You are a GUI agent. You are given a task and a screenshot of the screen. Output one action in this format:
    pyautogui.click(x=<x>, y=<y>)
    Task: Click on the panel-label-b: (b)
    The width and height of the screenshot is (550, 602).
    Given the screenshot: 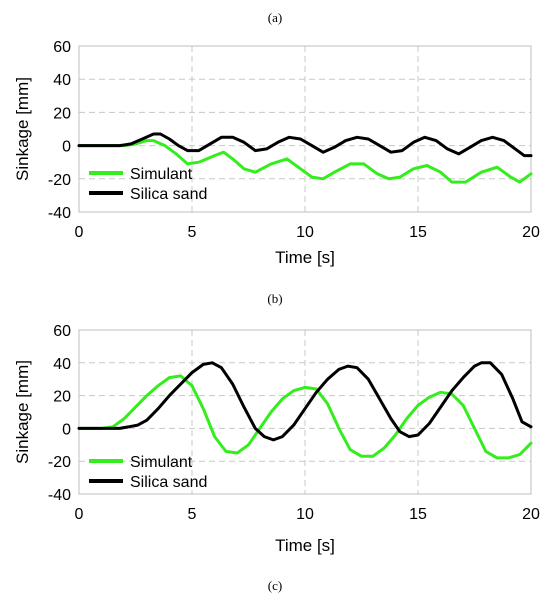 What is the action you would take?
    pyautogui.click(x=274, y=298)
    